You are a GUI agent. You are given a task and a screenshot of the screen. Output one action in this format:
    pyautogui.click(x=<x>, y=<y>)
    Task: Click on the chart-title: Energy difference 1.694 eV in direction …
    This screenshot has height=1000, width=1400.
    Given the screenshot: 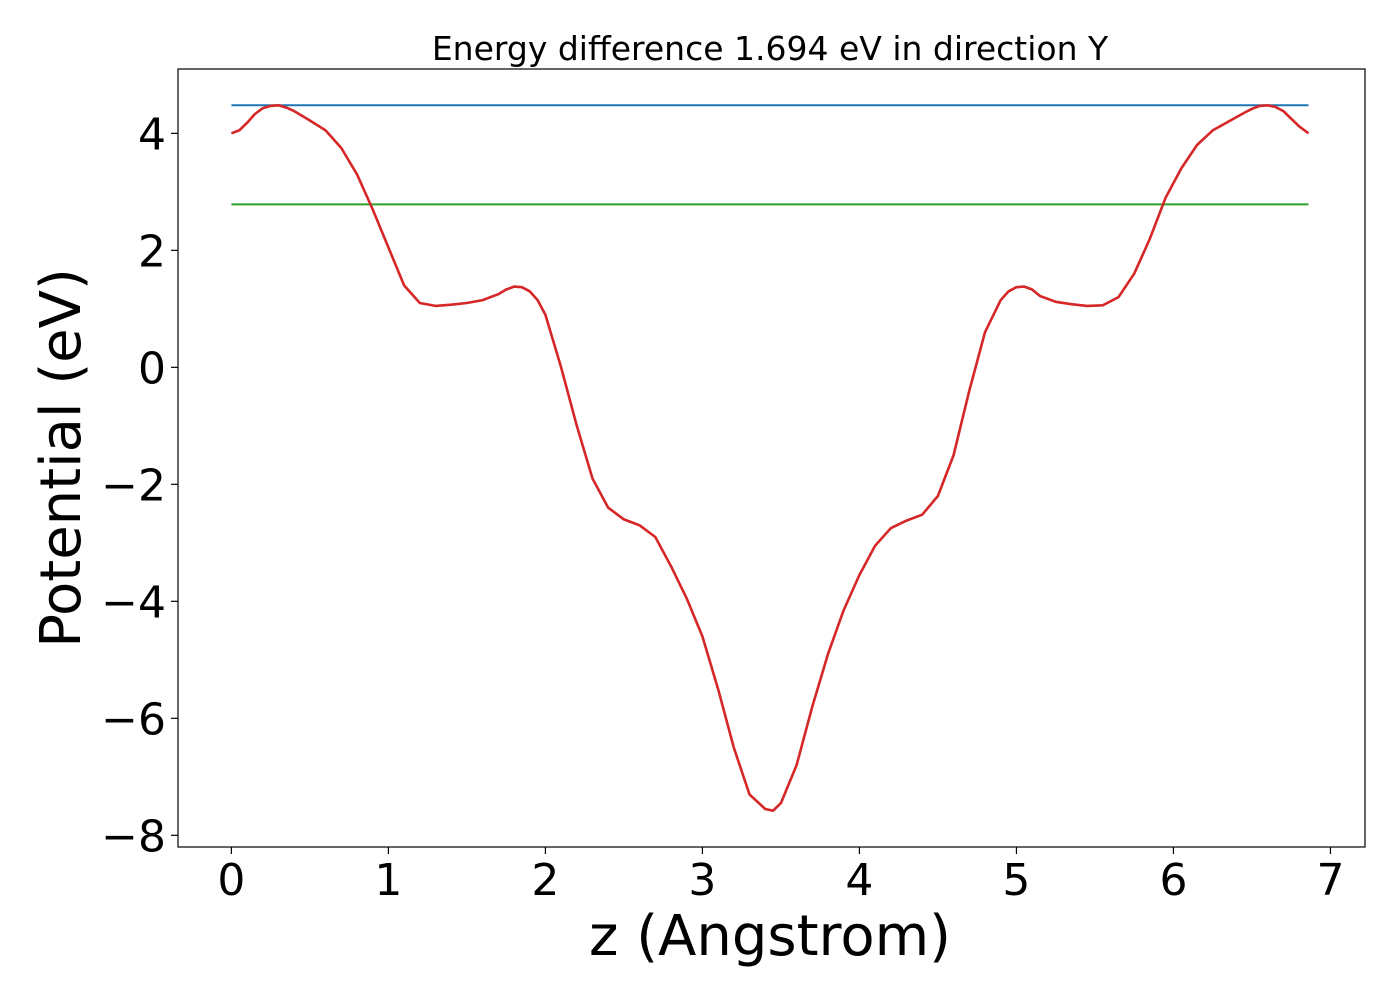 What is the action you would take?
    pyautogui.click(x=770, y=48)
    